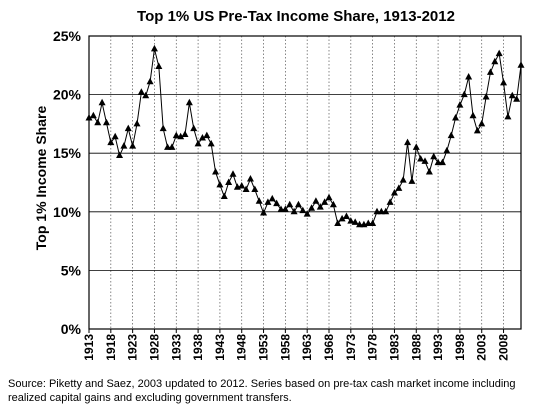  What do you see at coordinates (220, 347) in the screenshot?
I see `x-tick-label: 1943` at bounding box center [220, 347].